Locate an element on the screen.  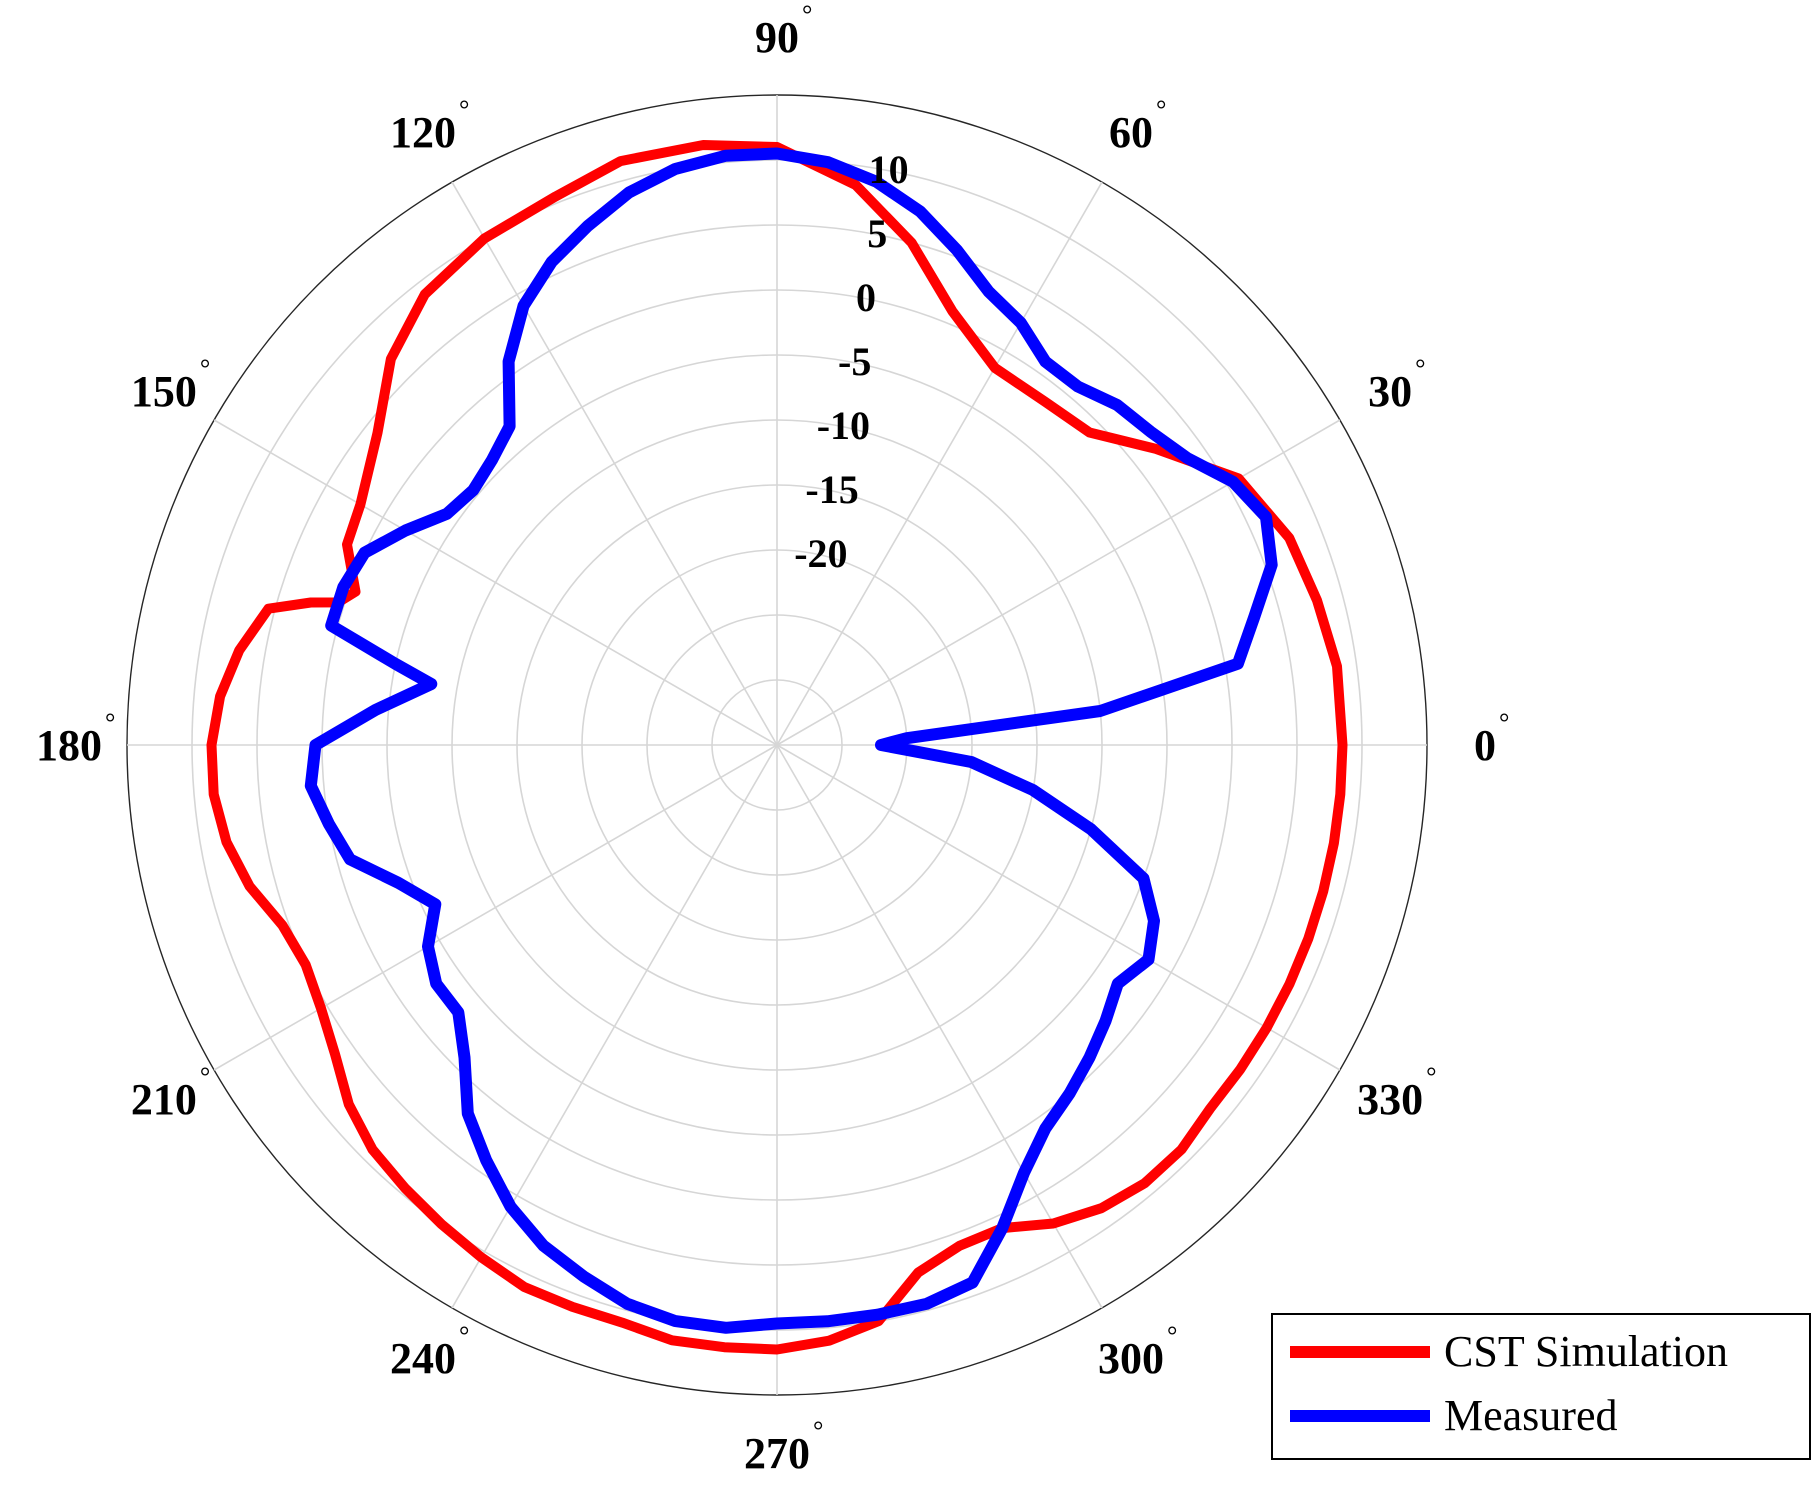
radial-tick-label: 0 is located at coordinates (866, 297).